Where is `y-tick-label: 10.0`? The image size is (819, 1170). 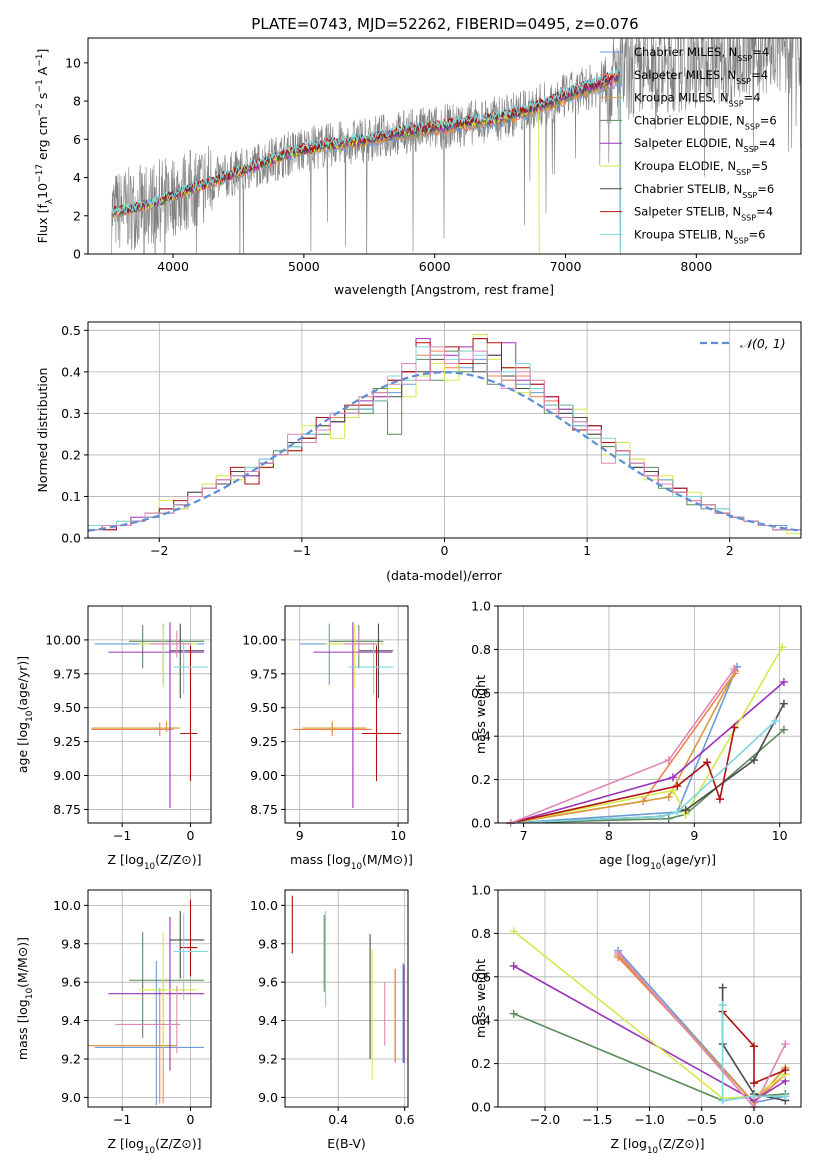
y-tick-label: 10.0 is located at coordinates (264, 905).